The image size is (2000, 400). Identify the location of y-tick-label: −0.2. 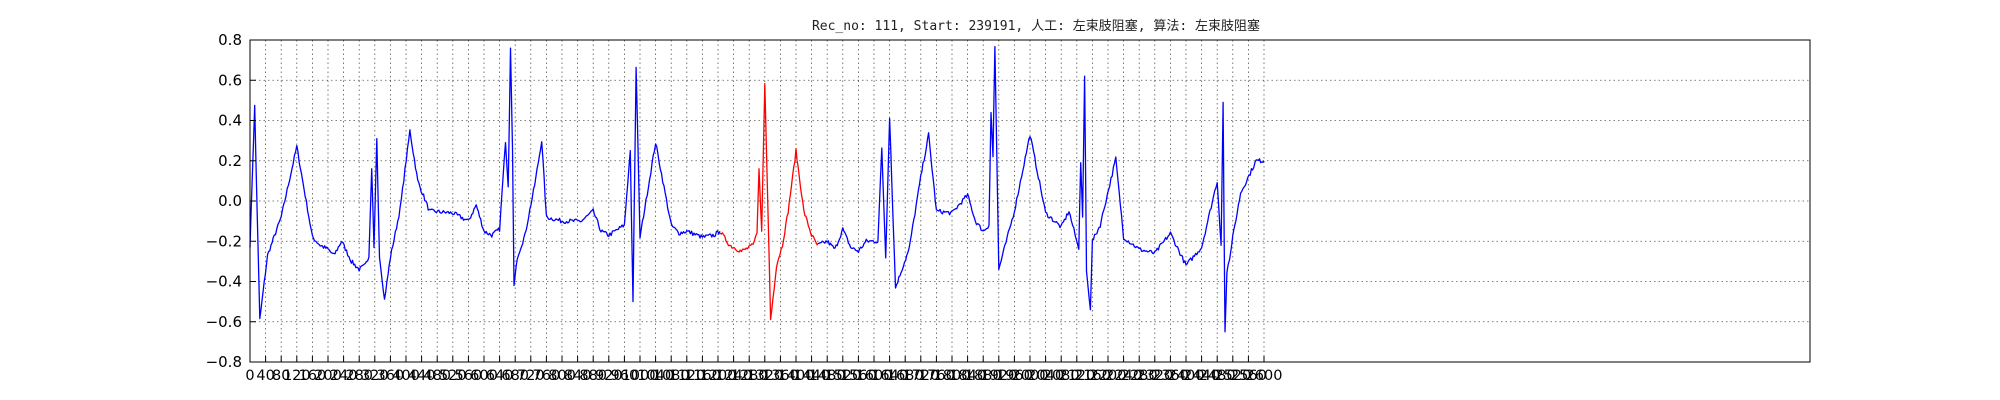
(224, 241).